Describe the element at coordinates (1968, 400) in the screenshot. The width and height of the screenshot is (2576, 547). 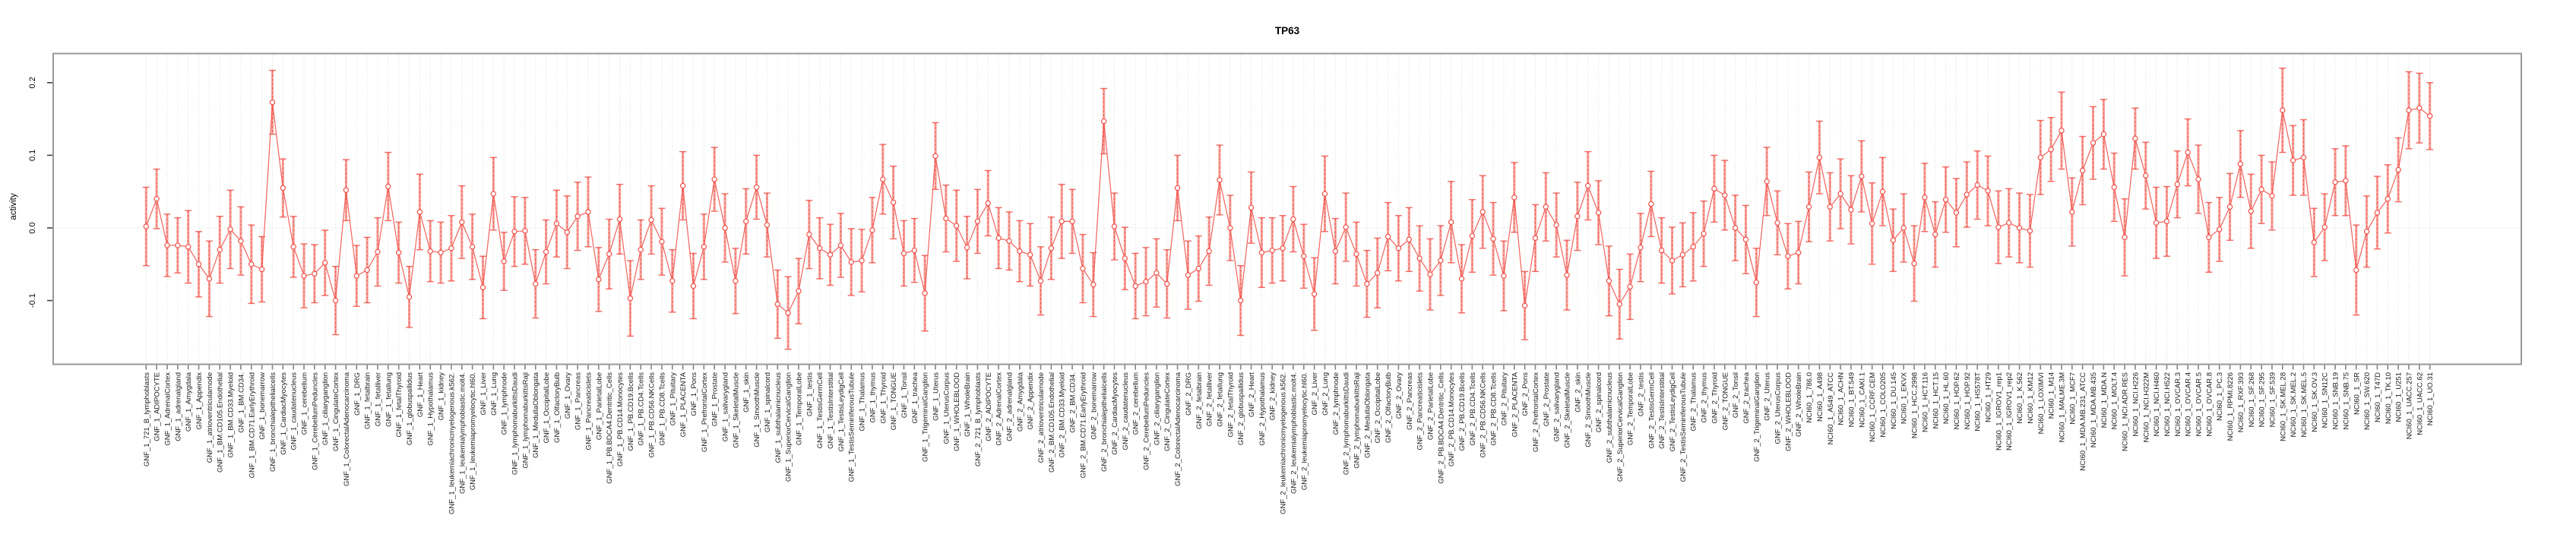
I see `x-tick-label: NCI60_1_HOP.92` at that location.